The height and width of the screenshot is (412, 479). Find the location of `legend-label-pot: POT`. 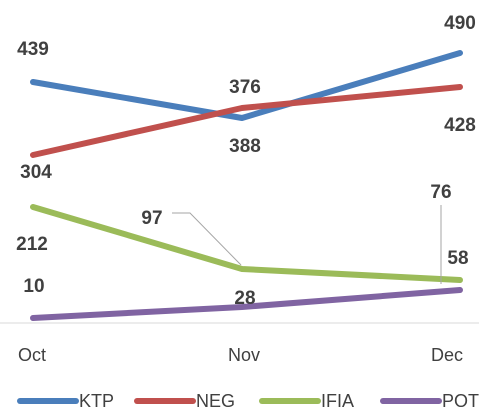

legend-label-pot: POT is located at coordinates (460, 401).